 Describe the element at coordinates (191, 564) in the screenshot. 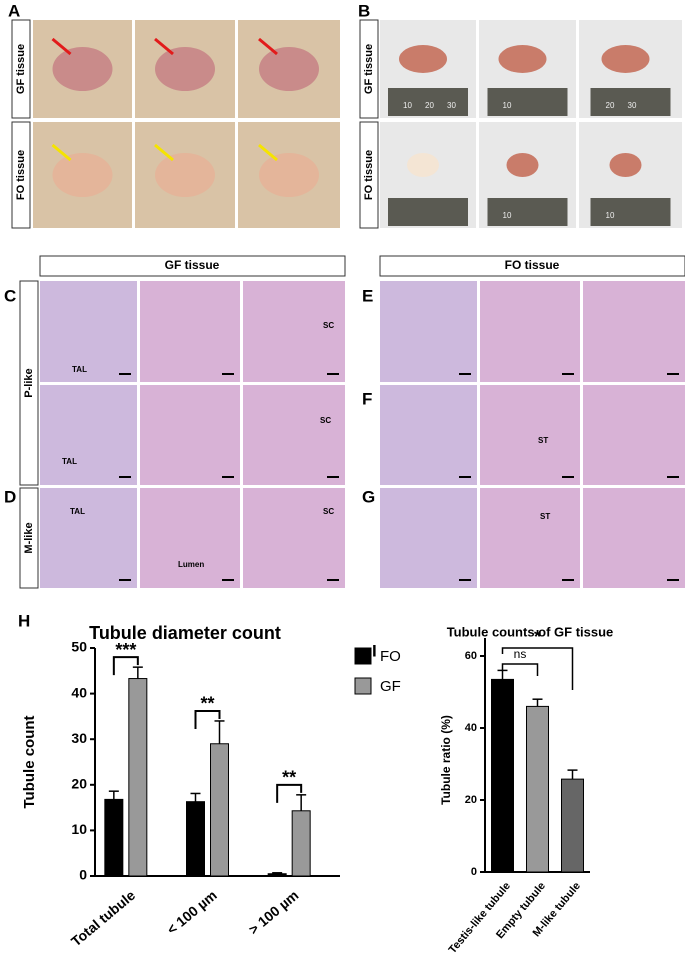

I see `annotation: Lumen` at that location.